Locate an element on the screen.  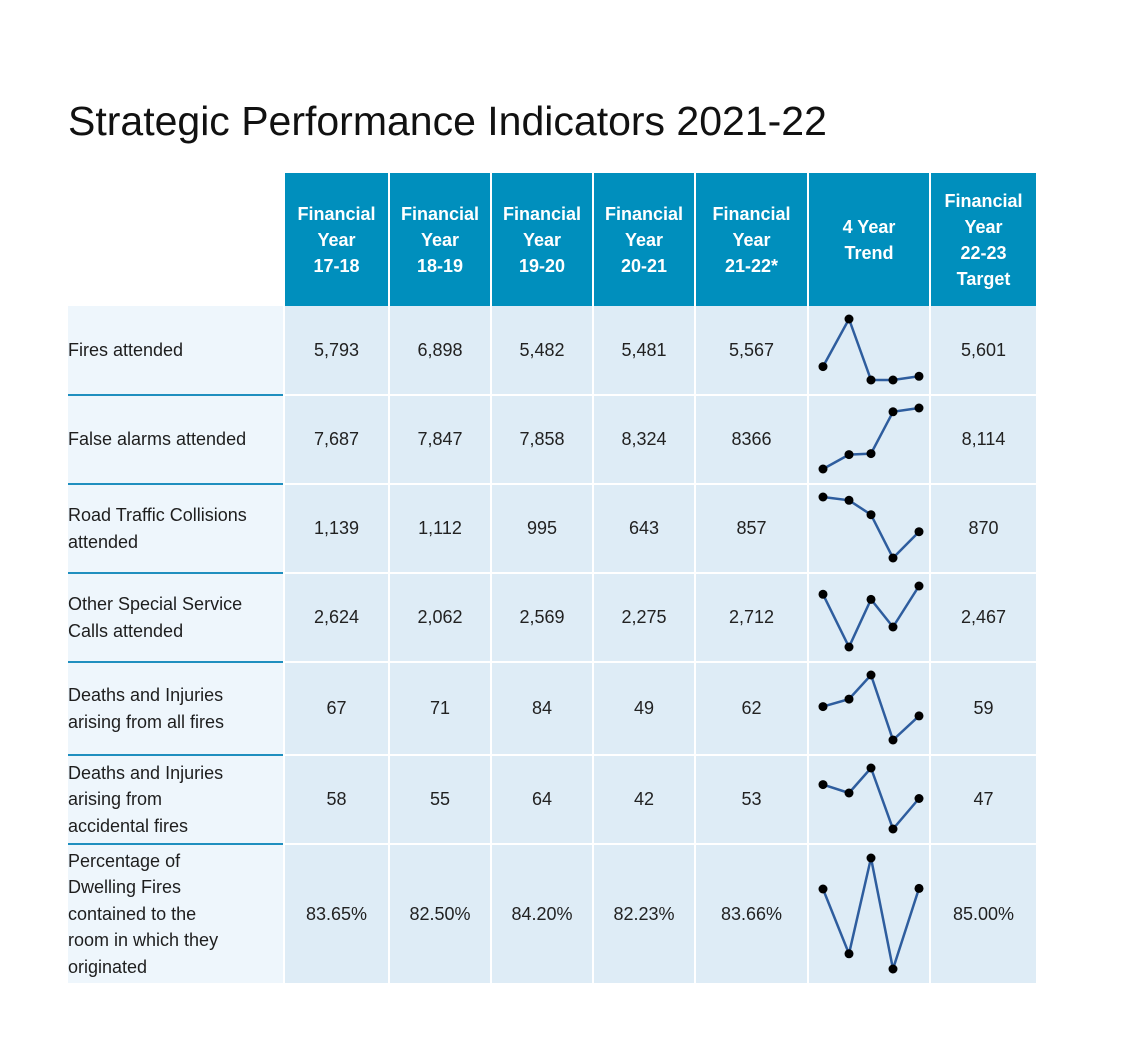
row-label-line: contained to the is located at coordinates (132, 913).